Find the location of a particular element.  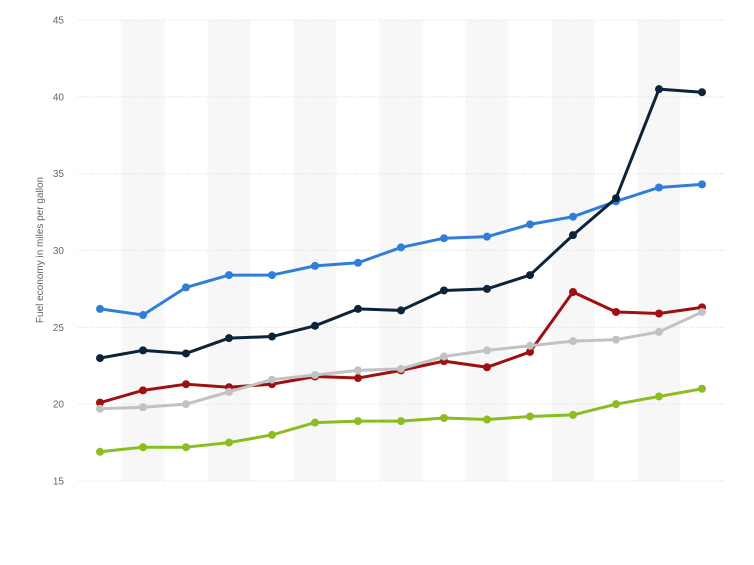

y-tick-label: 20 is located at coordinates (59, 405).